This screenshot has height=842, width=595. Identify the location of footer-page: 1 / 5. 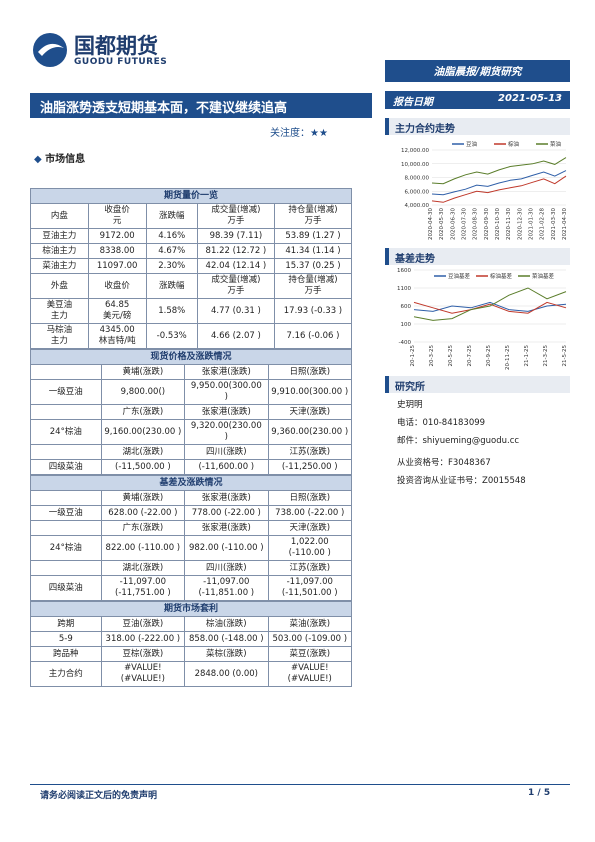
(539, 793).